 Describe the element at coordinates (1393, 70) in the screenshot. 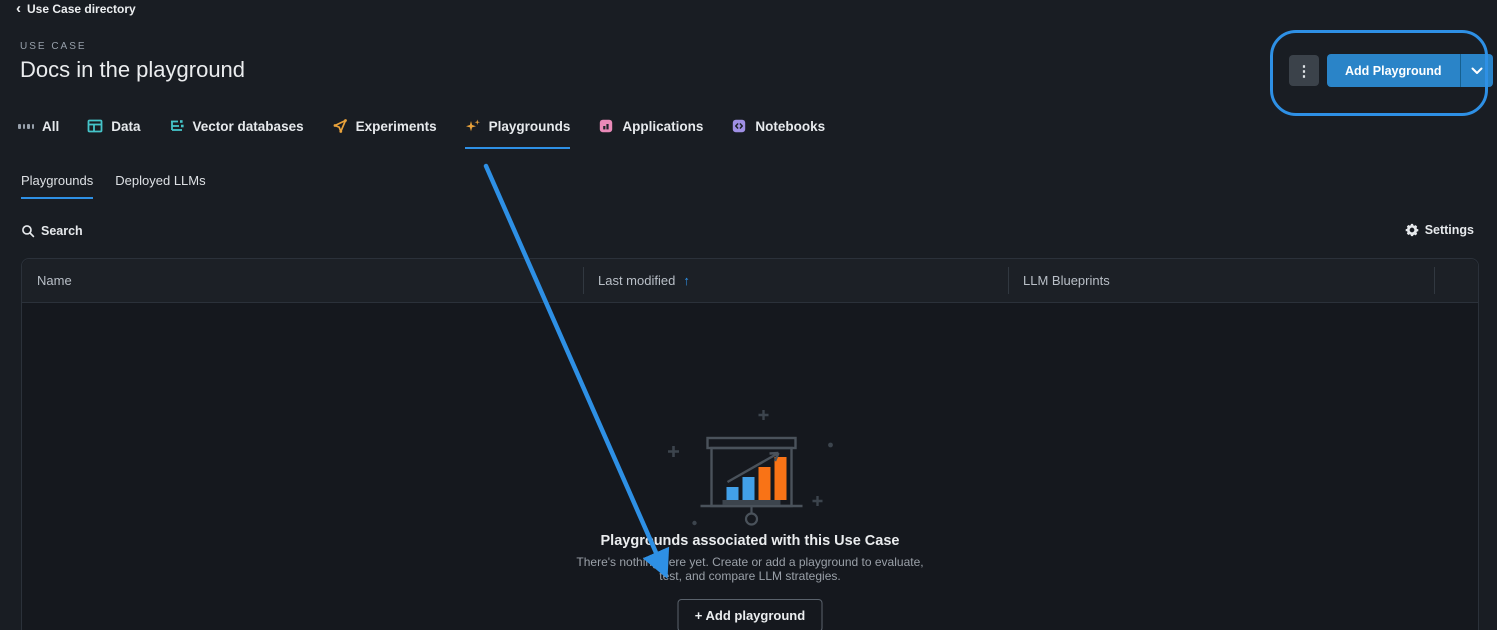

I see `add-playground-button: Add Playground` at that location.